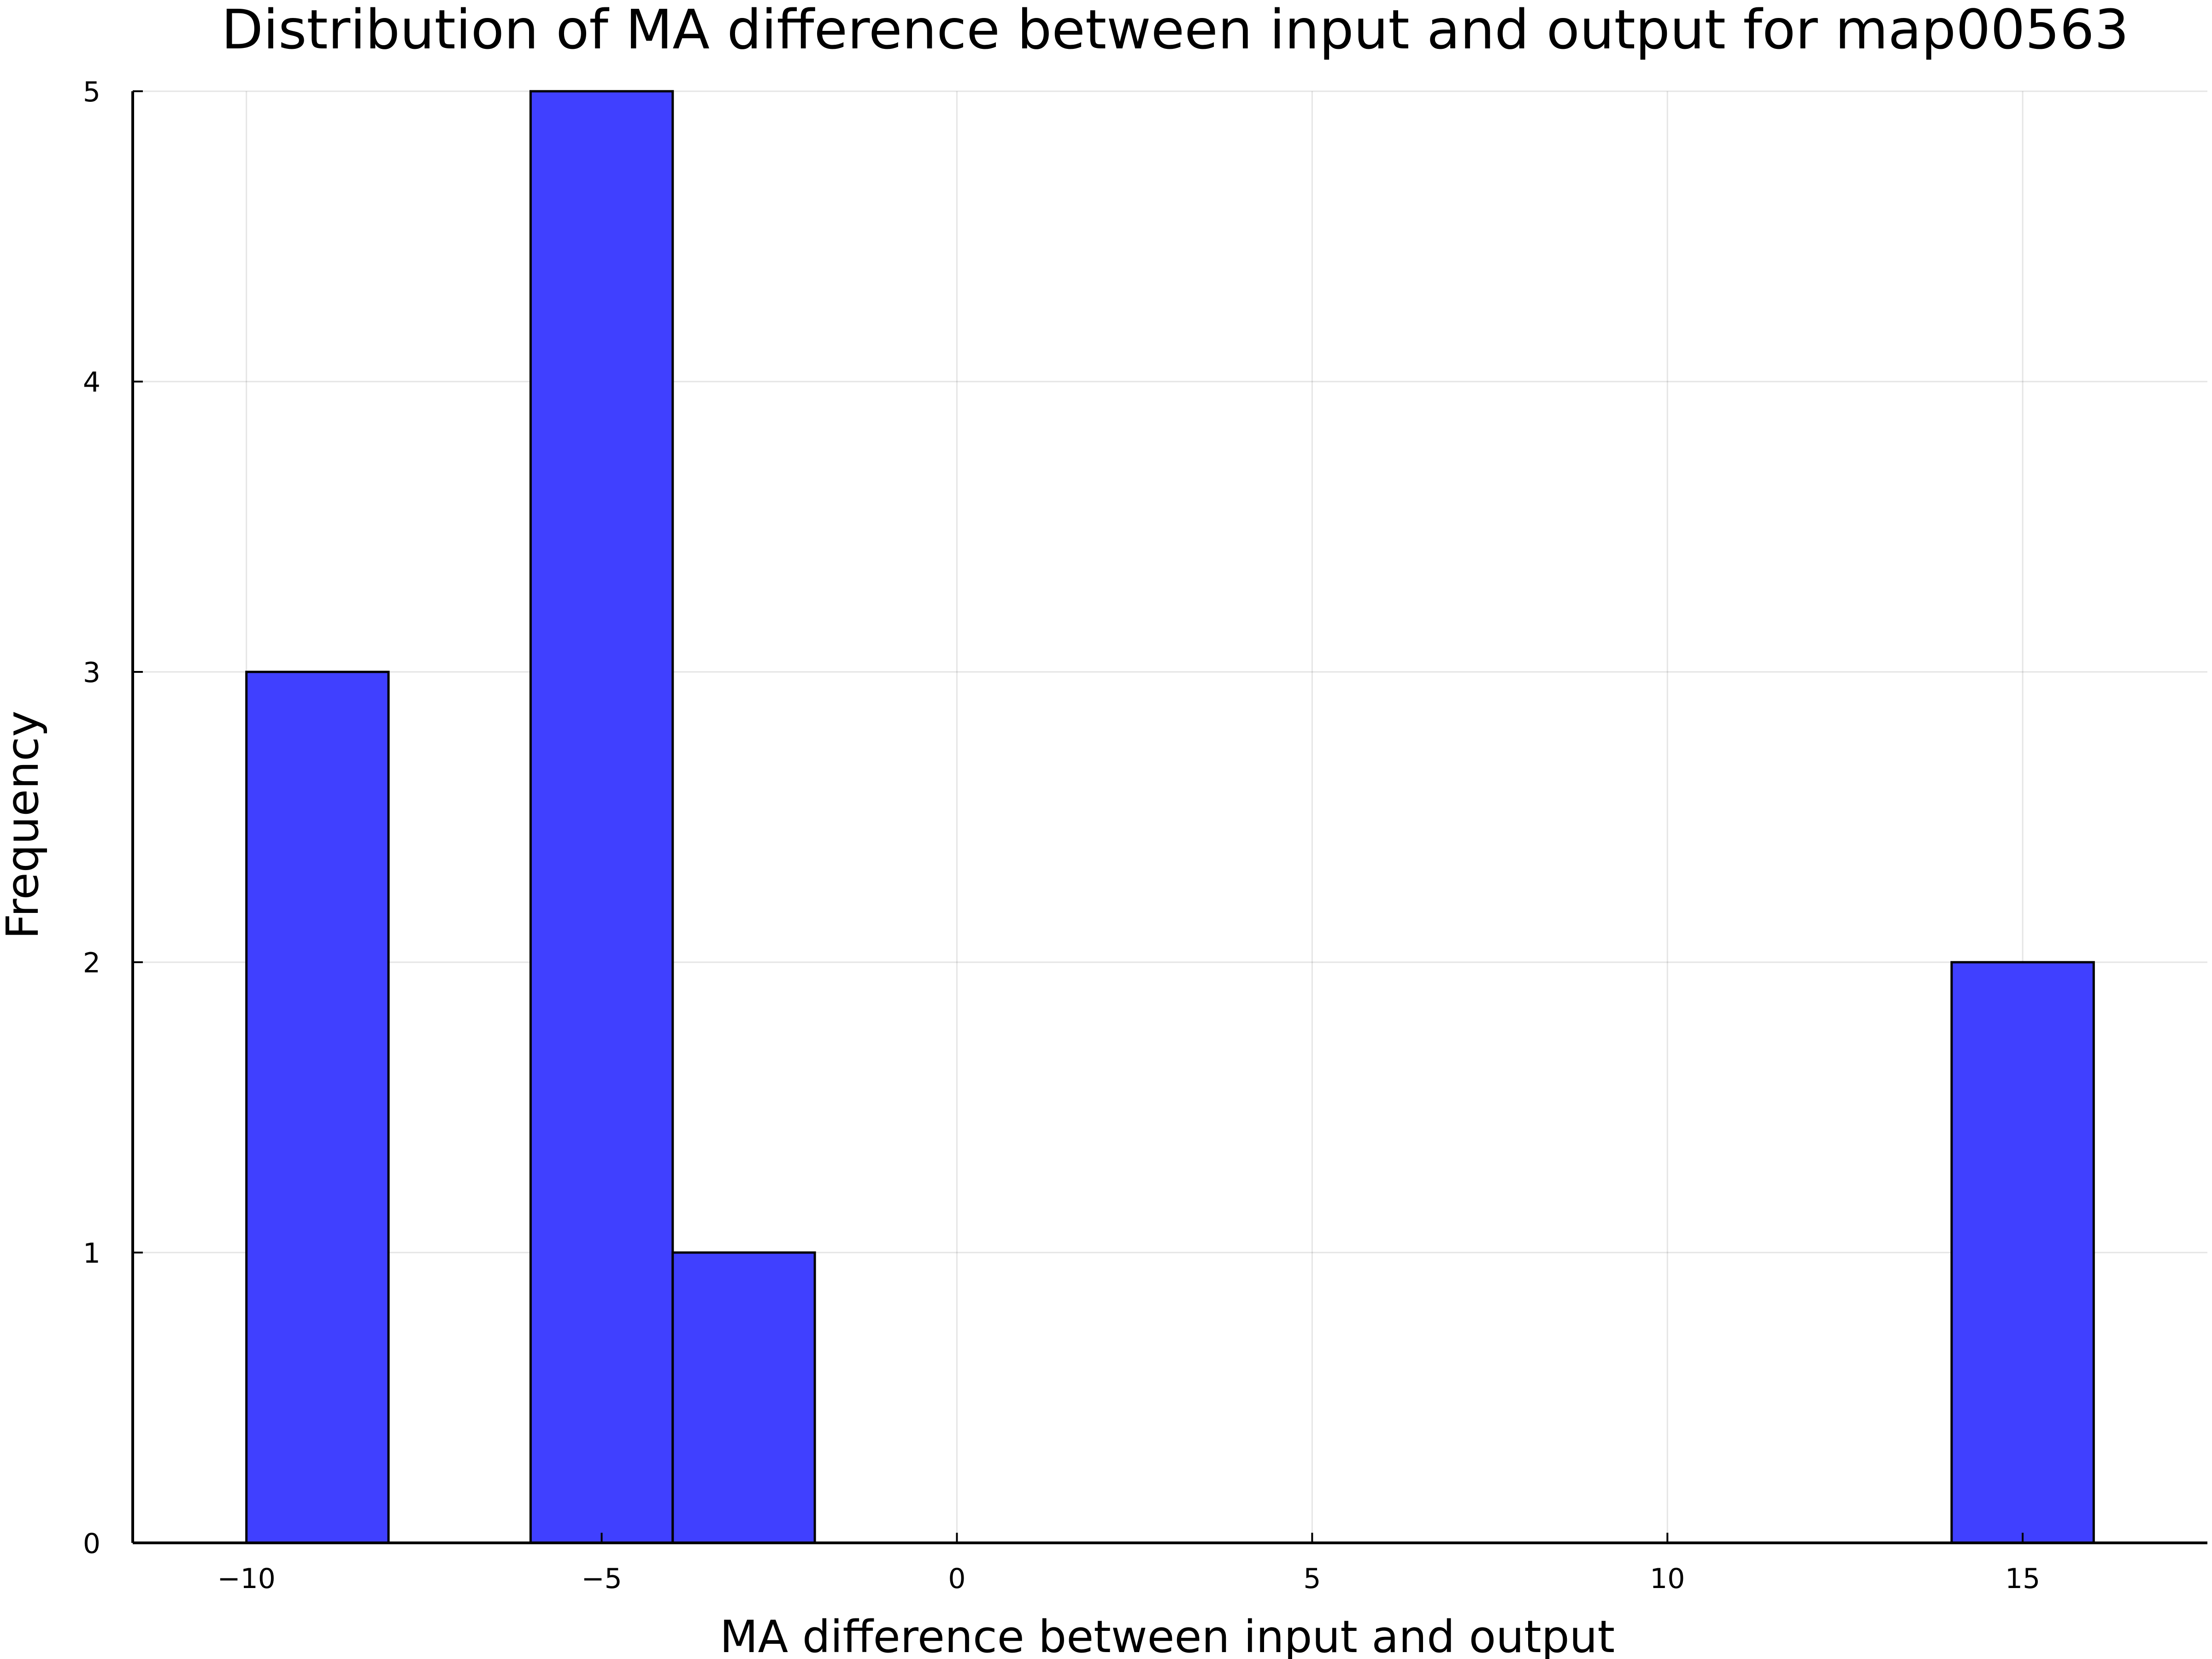 The width and height of the screenshot is (2212, 1659). I want to click on x-axis-title: MA difference between input and output, so click(1167, 1635).